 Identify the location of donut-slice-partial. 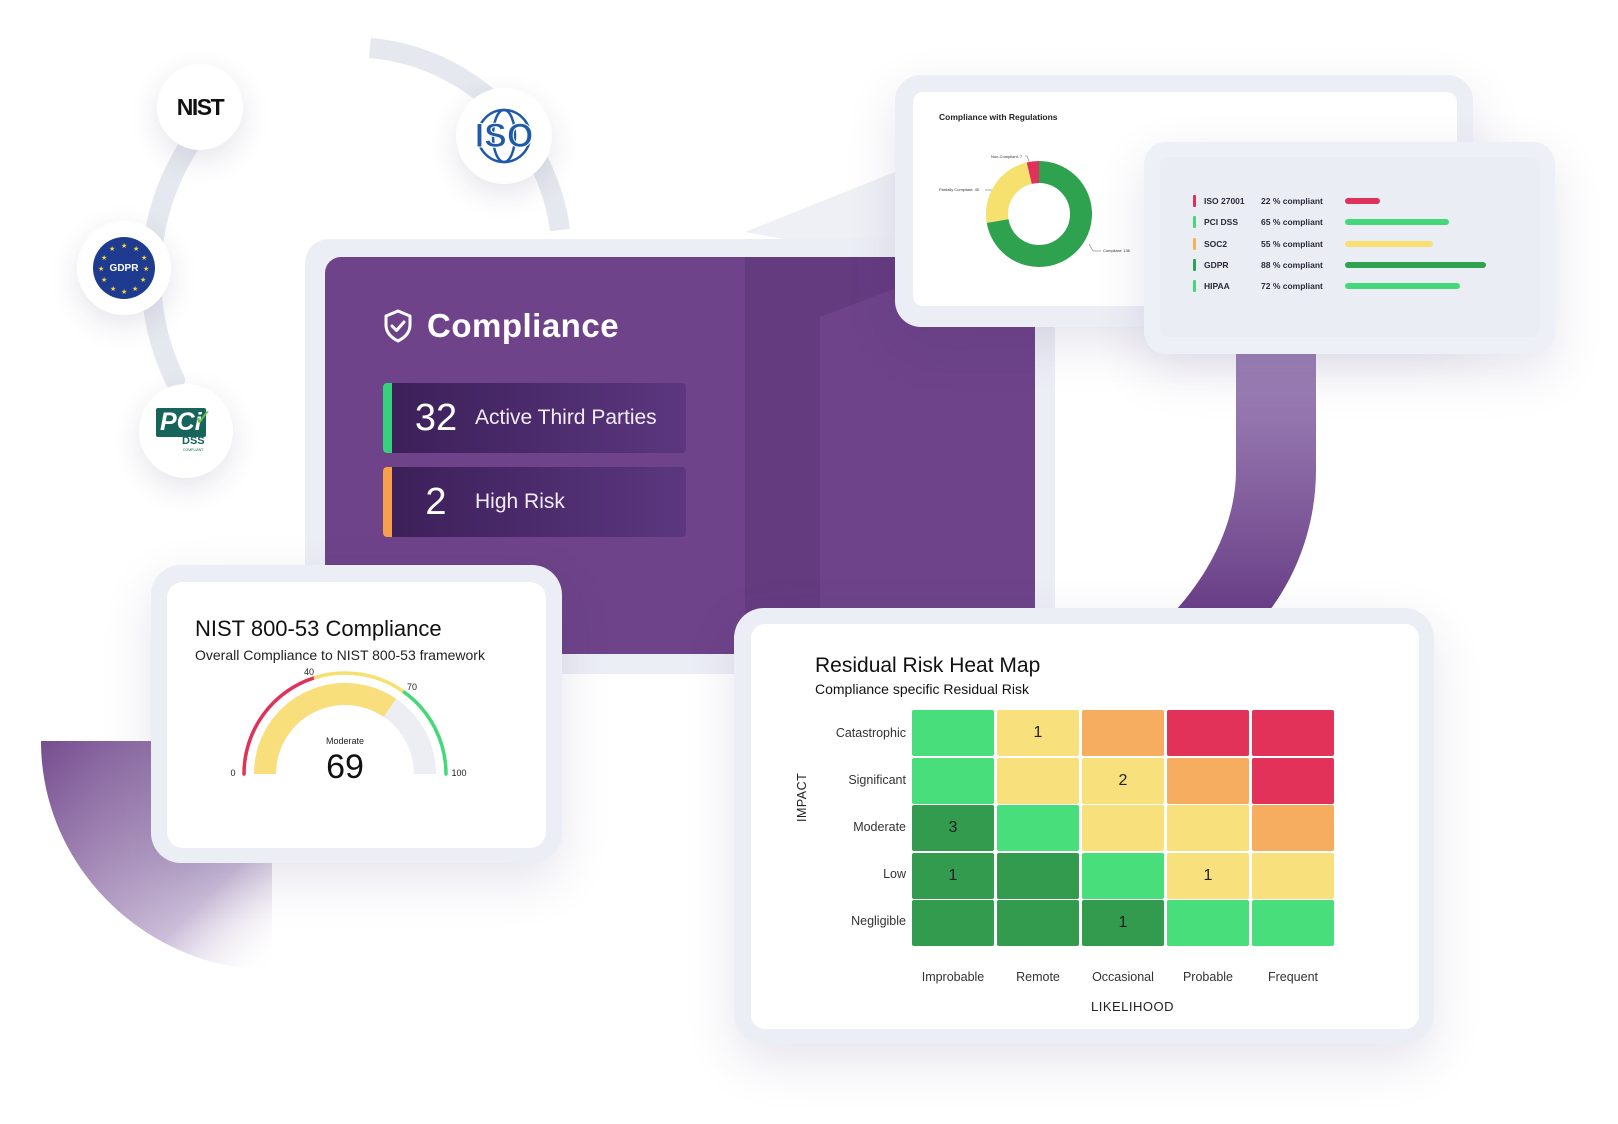
(1009, 192).